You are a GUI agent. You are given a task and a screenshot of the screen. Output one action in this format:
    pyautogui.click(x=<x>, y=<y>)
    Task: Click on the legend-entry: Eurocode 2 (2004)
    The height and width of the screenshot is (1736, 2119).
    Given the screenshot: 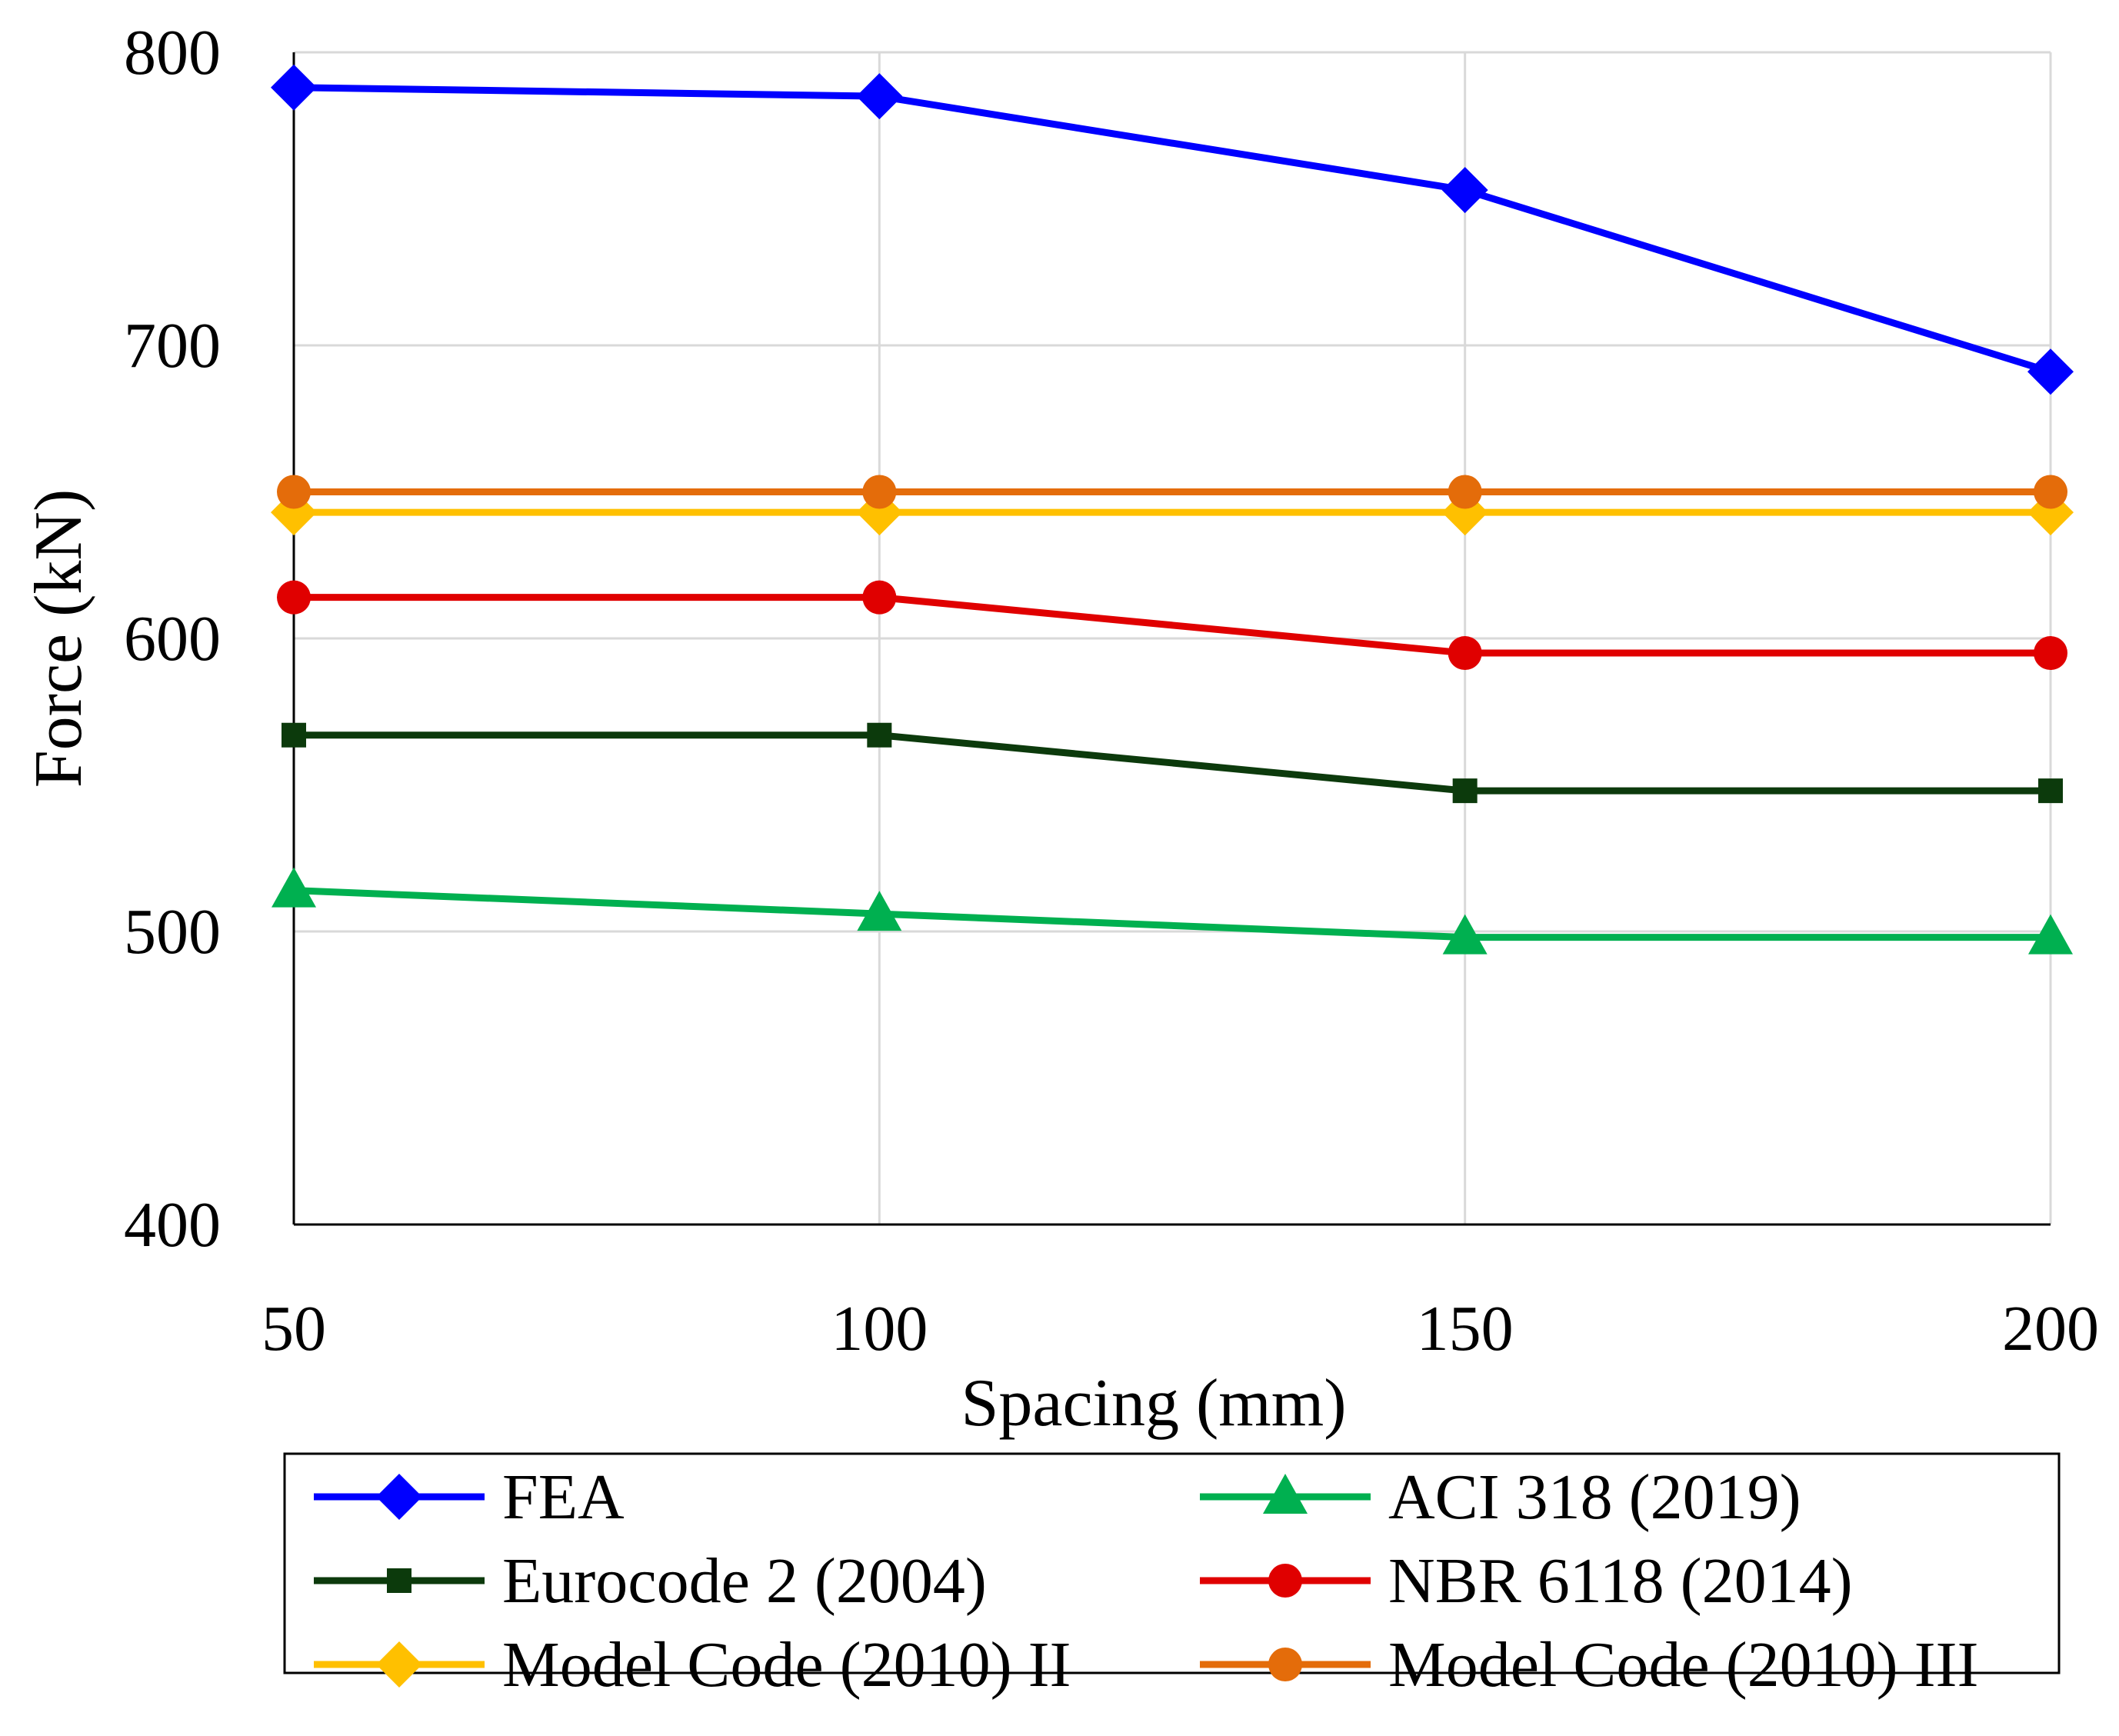 What is the action you would take?
    pyautogui.click(x=650, y=1581)
    